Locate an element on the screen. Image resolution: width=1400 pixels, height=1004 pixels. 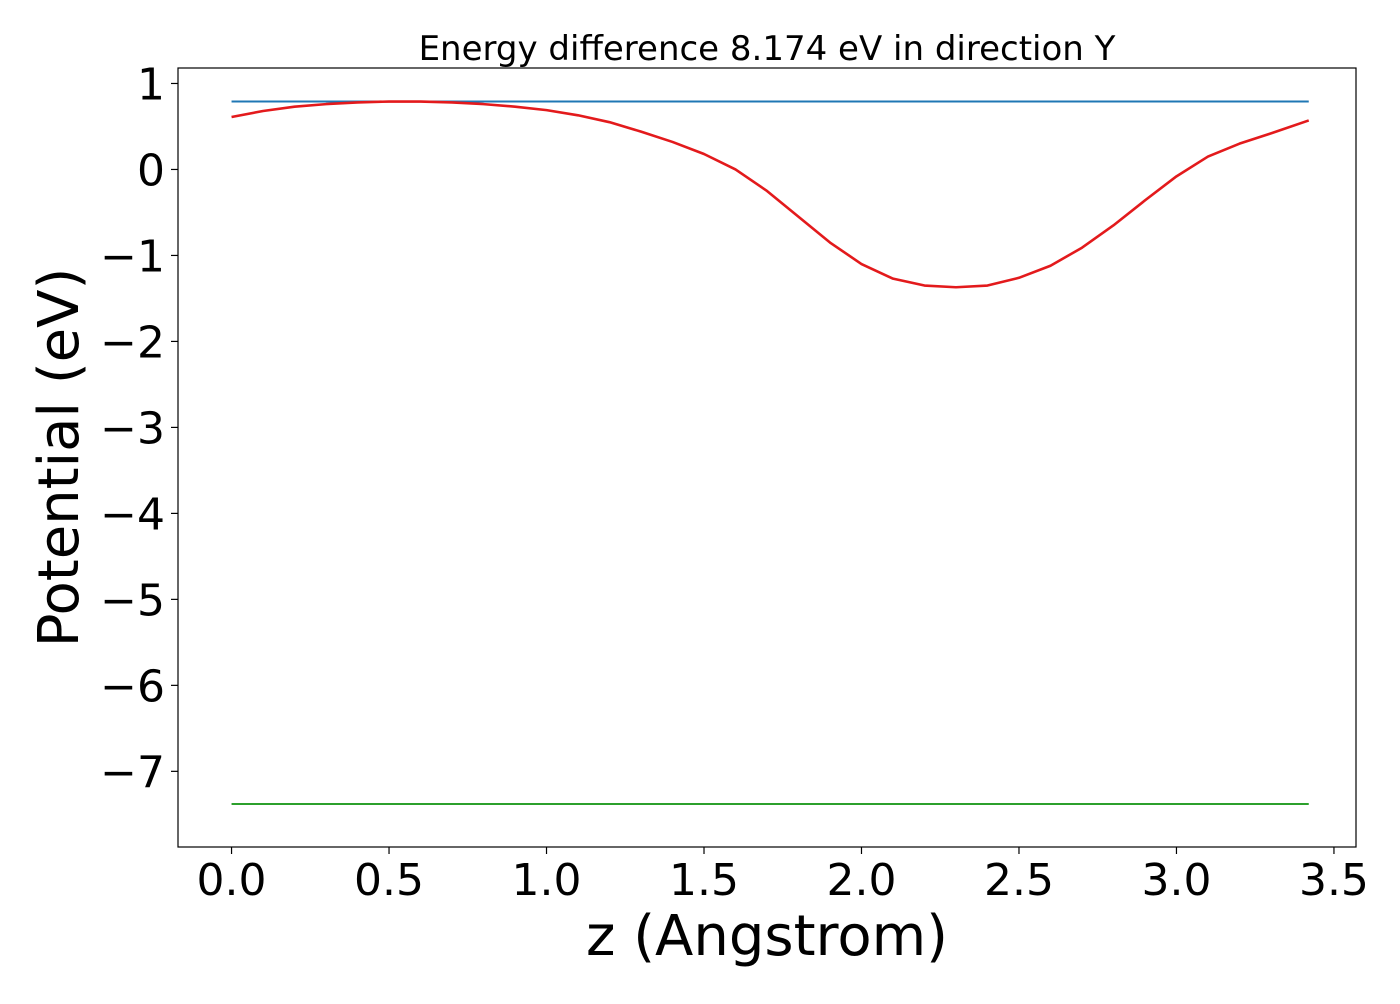
y-tick-label: −1 is located at coordinates (132, 256).